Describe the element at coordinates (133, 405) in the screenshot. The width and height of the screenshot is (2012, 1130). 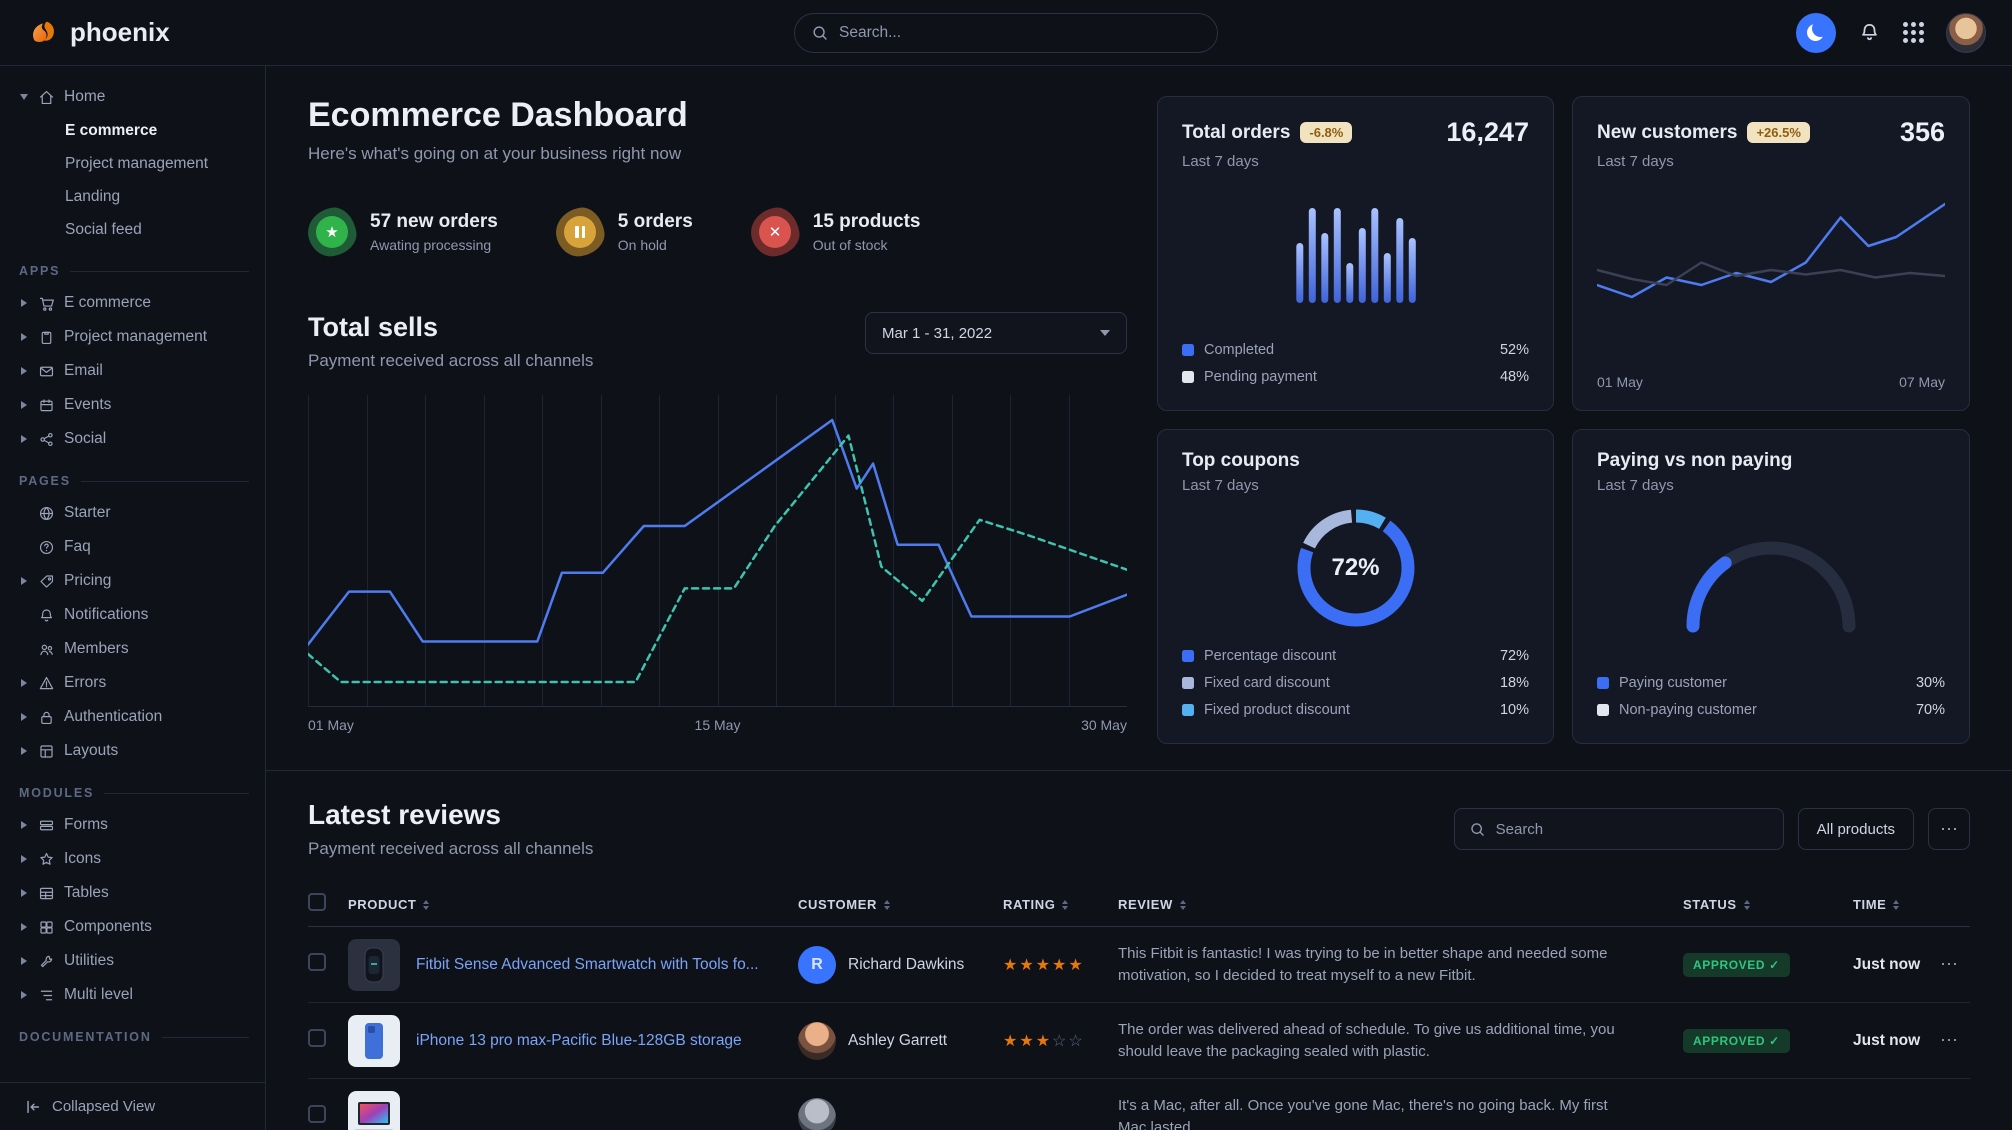
I see `sidebar-item-events: Events` at that location.